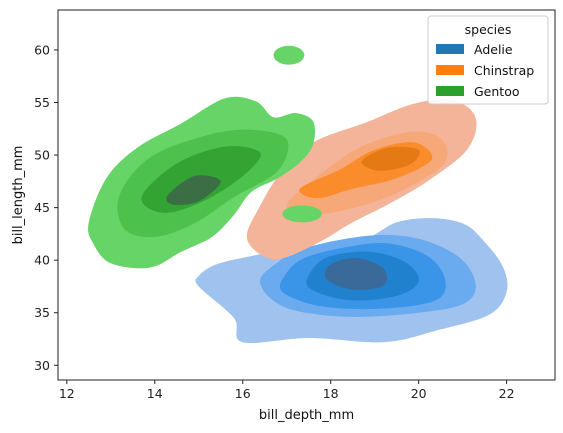 This screenshot has width=563, height=433. I want to click on y-tick-label-55: 55, so click(42, 102).